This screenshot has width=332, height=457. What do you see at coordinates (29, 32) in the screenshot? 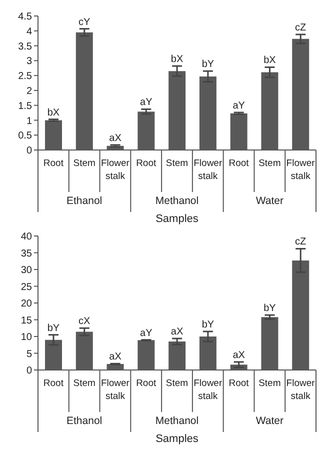
I see `y-tick-label: 4` at bounding box center [29, 32].